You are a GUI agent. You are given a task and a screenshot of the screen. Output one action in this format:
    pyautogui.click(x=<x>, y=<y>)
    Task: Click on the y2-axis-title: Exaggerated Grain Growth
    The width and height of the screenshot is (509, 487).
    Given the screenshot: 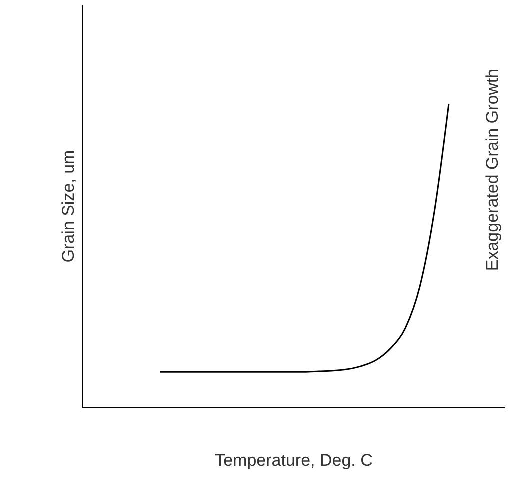 What is the action you would take?
    pyautogui.click(x=492, y=170)
    